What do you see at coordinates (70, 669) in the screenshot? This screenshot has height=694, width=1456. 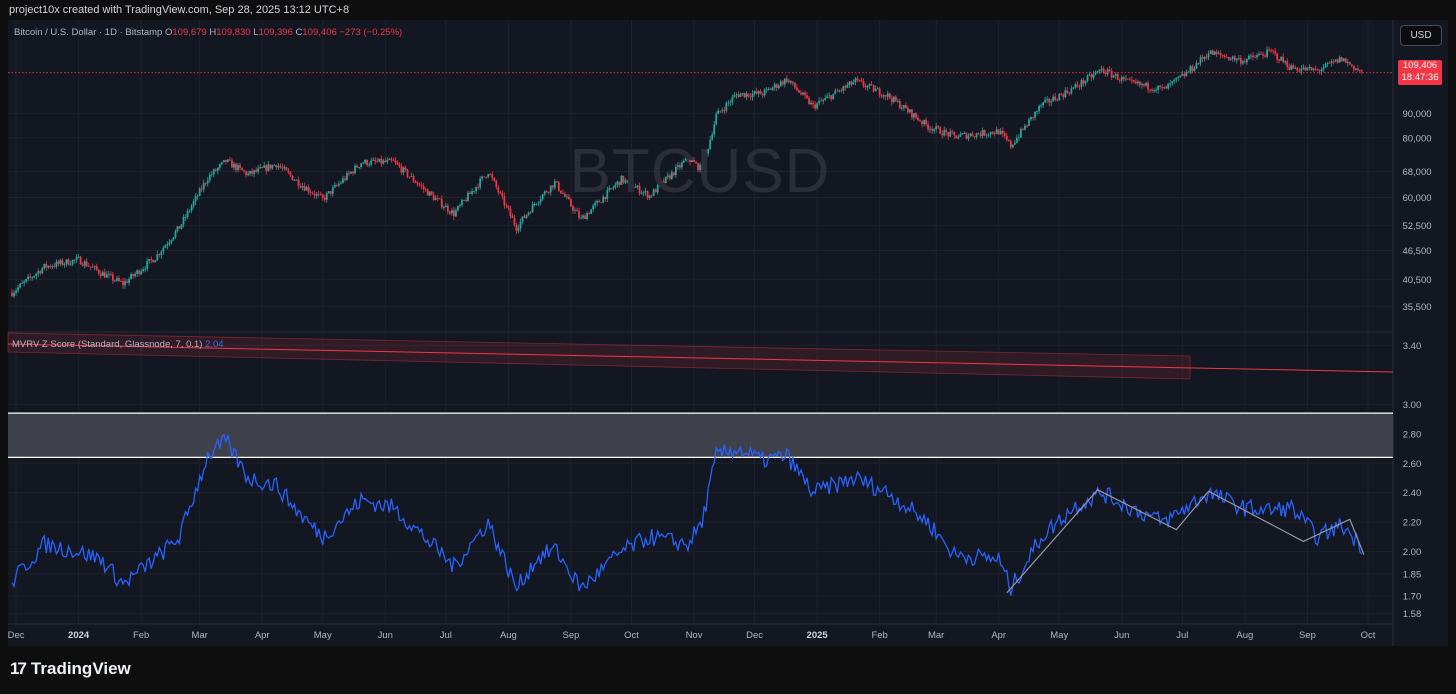 I see `tradingview-logo: 17 TradingView` at bounding box center [70, 669].